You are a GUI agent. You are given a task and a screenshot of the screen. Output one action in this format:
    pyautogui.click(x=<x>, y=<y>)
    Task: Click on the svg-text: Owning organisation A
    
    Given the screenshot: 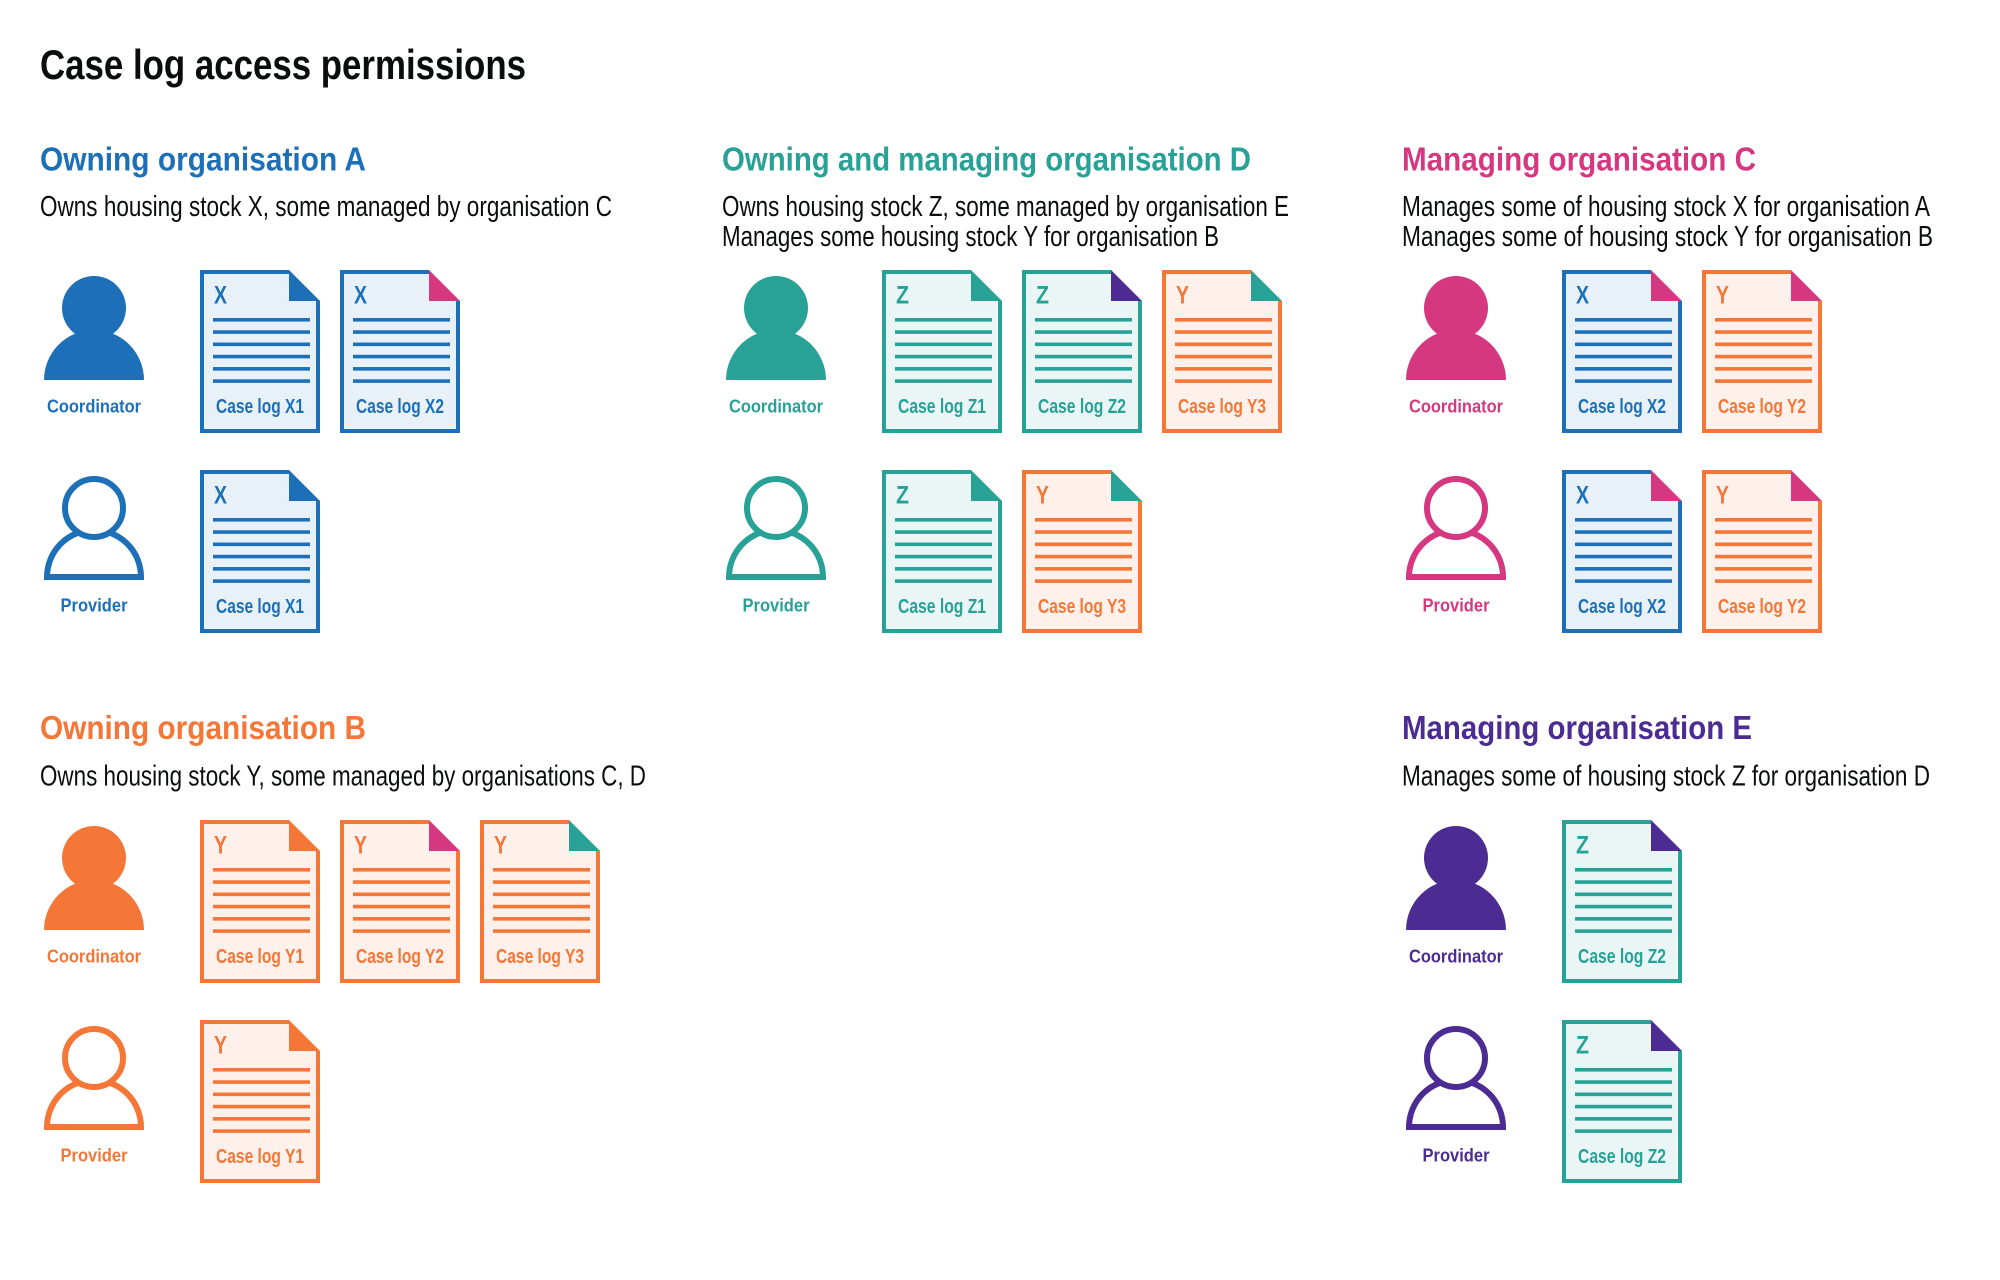 What is the action you would take?
    pyautogui.click(x=203, y=159)
    